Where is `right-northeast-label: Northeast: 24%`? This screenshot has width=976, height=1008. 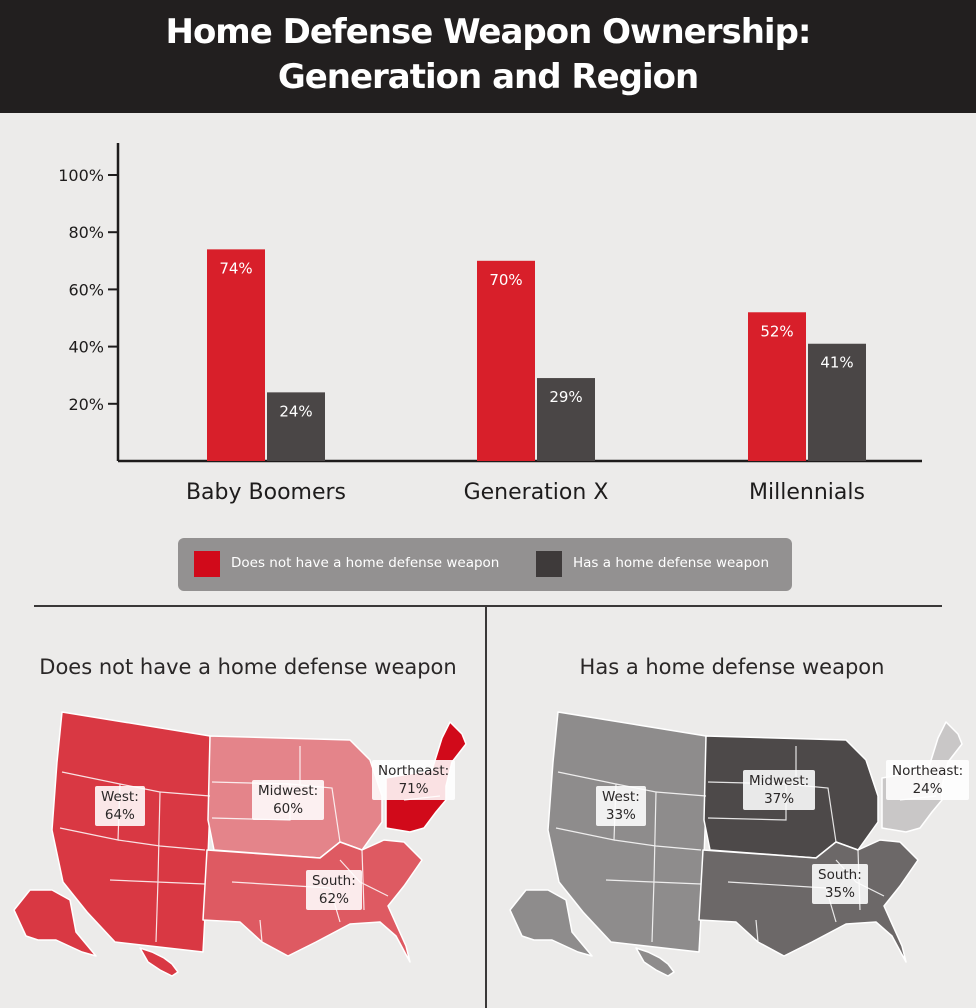
right-northeast-label: Northeast: 24% is located at coordinates (928, 780).